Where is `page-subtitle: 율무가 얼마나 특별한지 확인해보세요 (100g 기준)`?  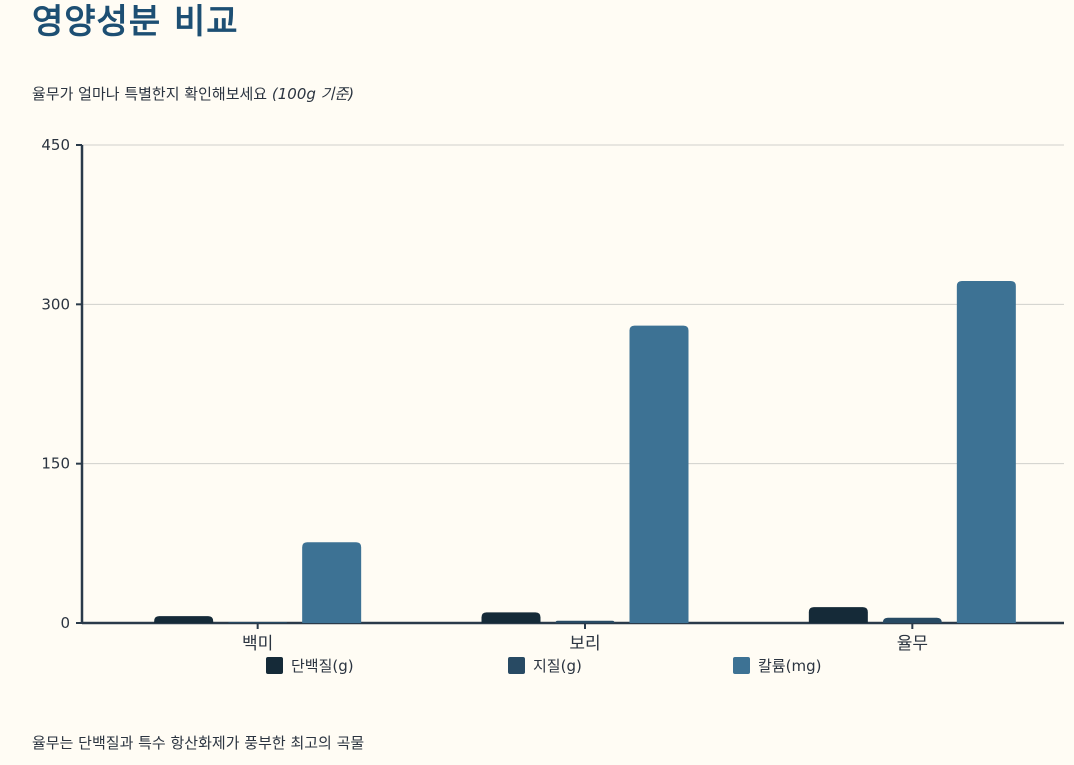 page-subtitle: 율무가 얼마나 특별한지 확인해보세요 (100g 기준) is located at coordinates (193, 94).